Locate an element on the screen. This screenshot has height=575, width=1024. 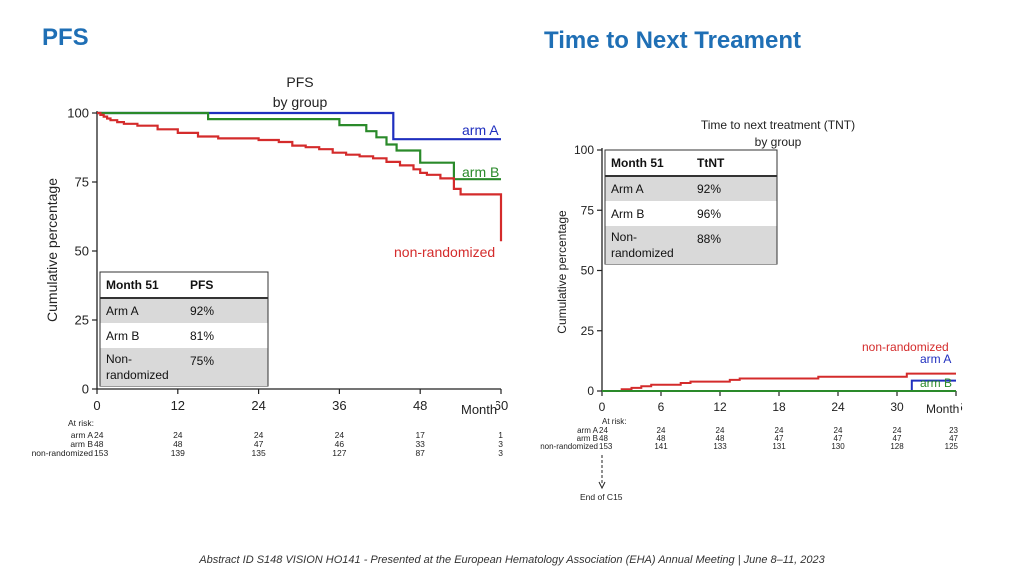
tnt-table-row-label: Arm B is located at coordinates (627, 214).